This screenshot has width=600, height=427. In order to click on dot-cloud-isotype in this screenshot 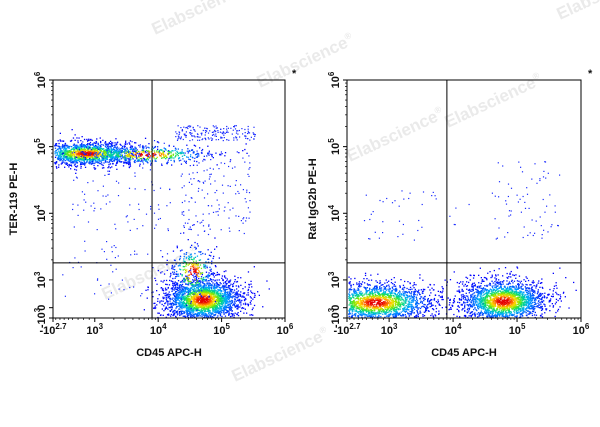, I will do `click(462, 240)`.